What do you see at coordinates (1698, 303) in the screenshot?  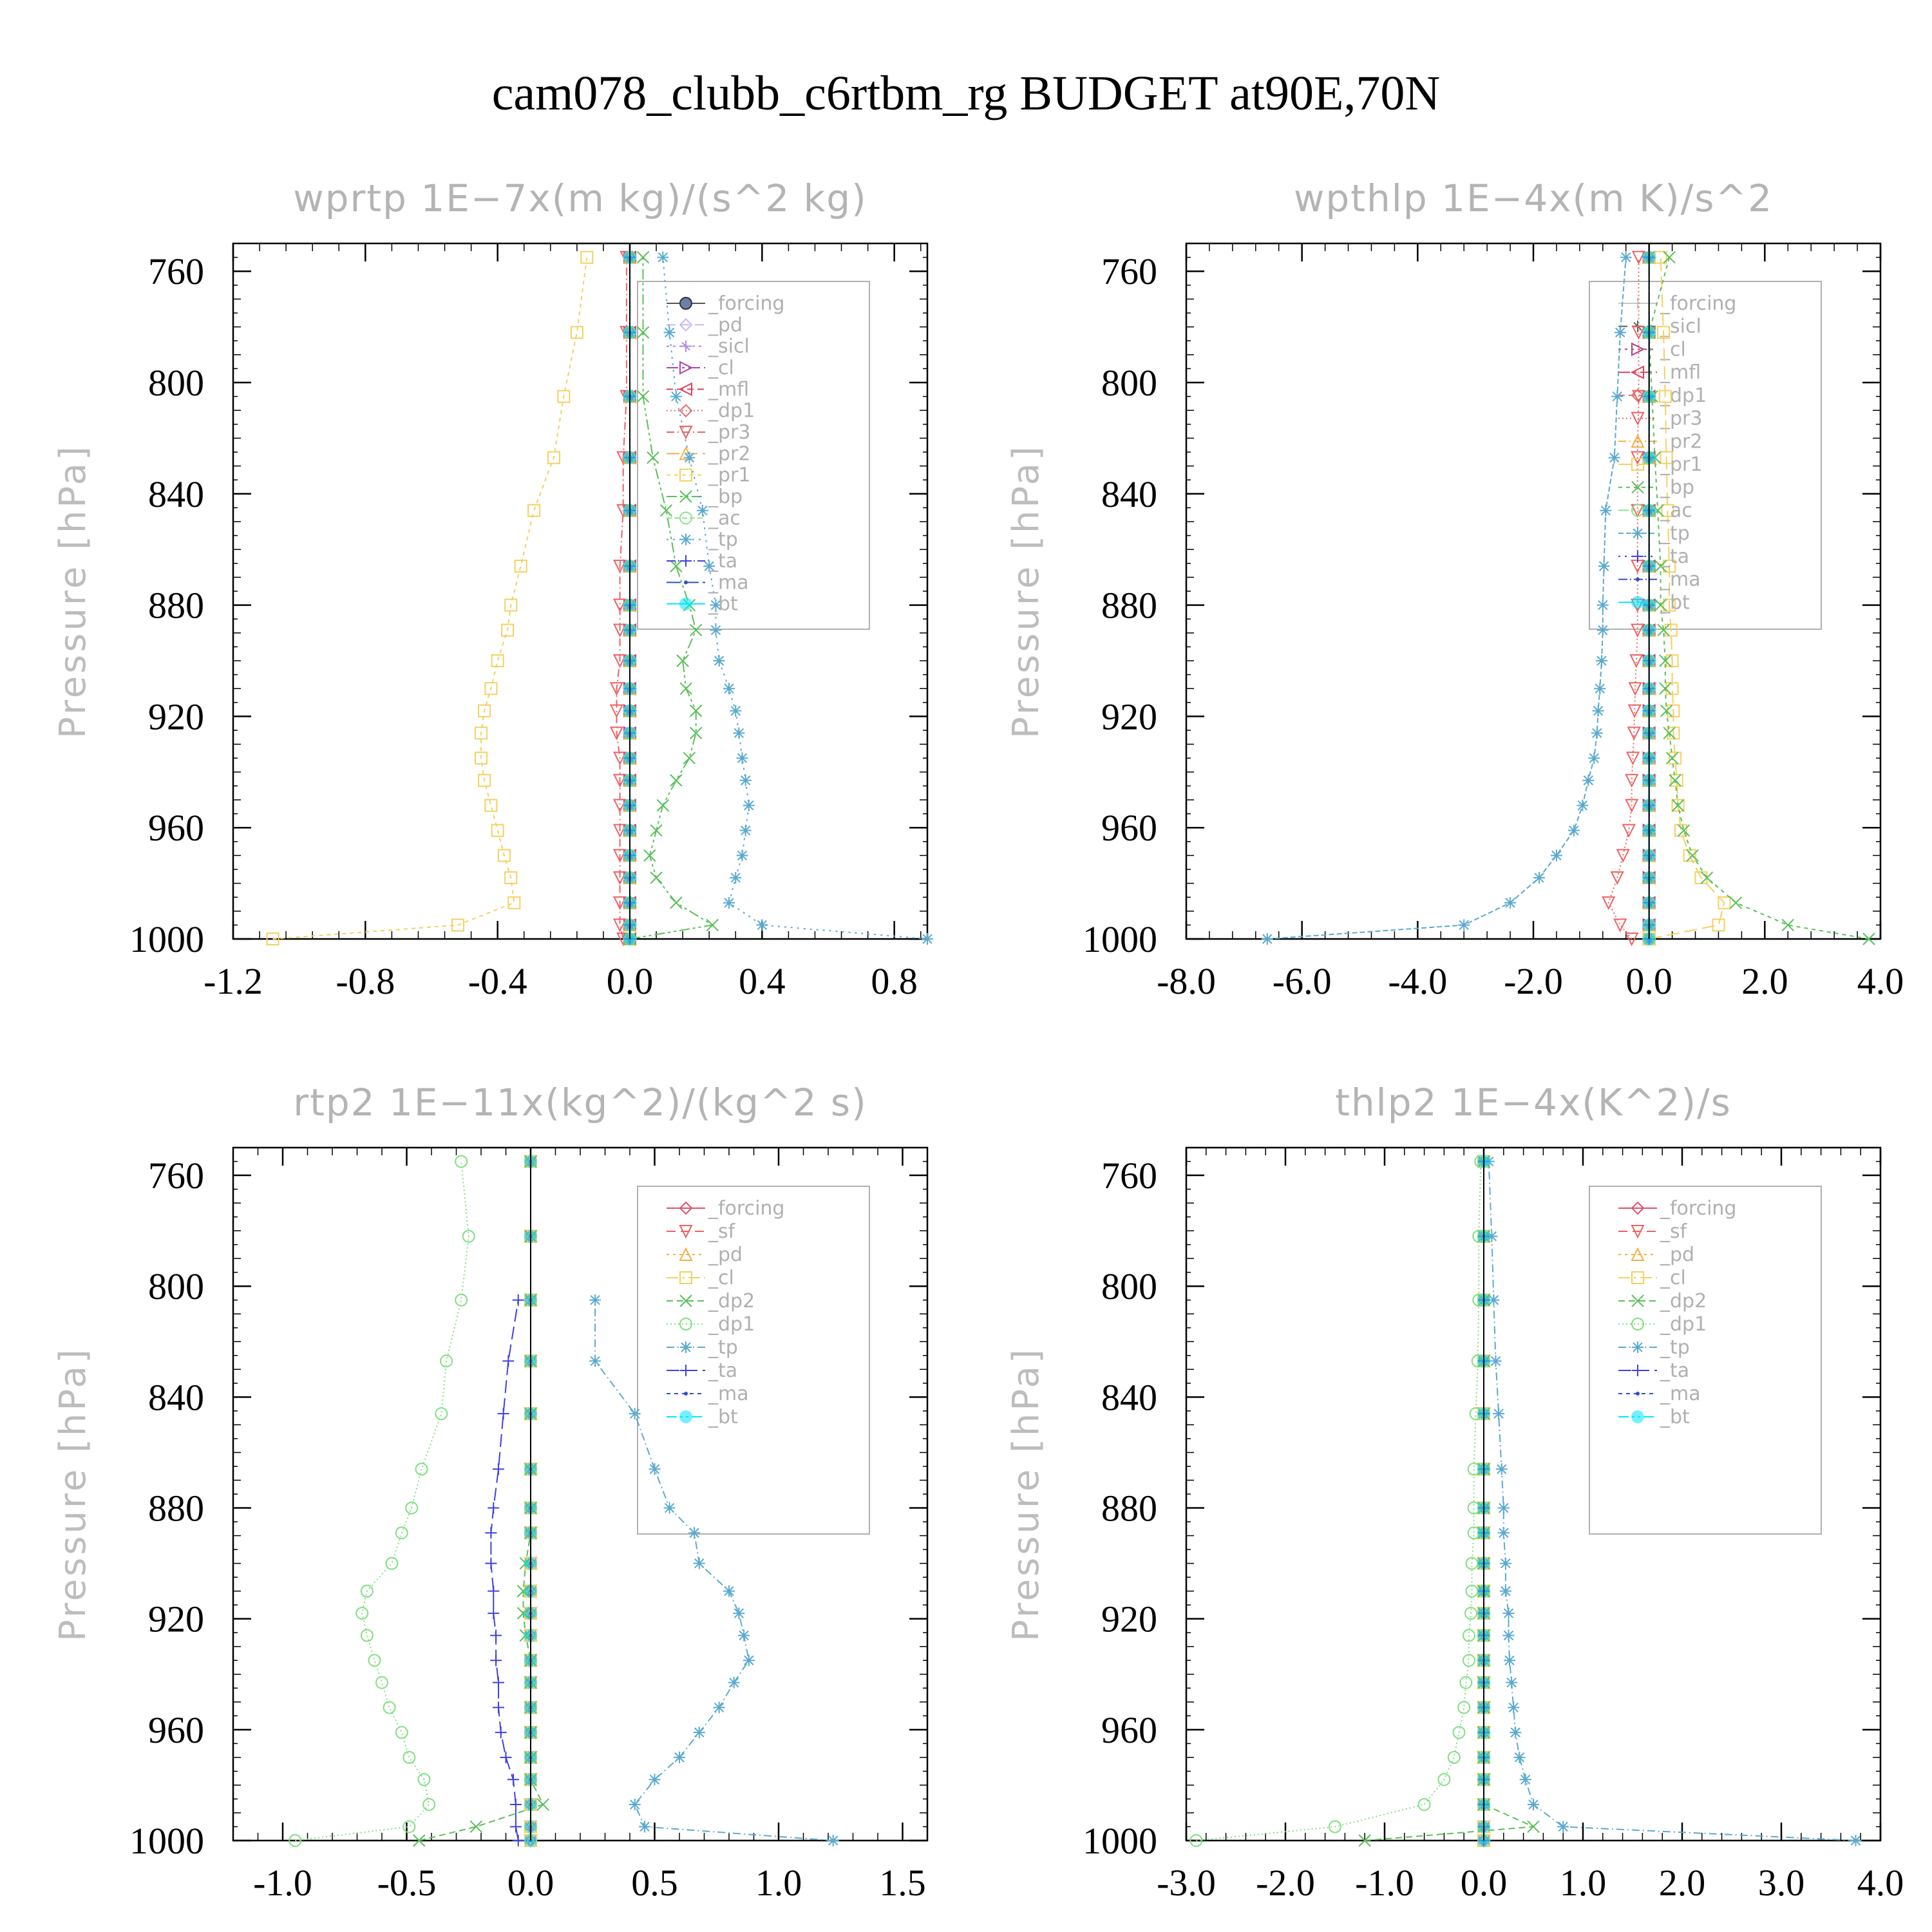 I see `legend-label: _forcing` at bounding box center [1698, 303].